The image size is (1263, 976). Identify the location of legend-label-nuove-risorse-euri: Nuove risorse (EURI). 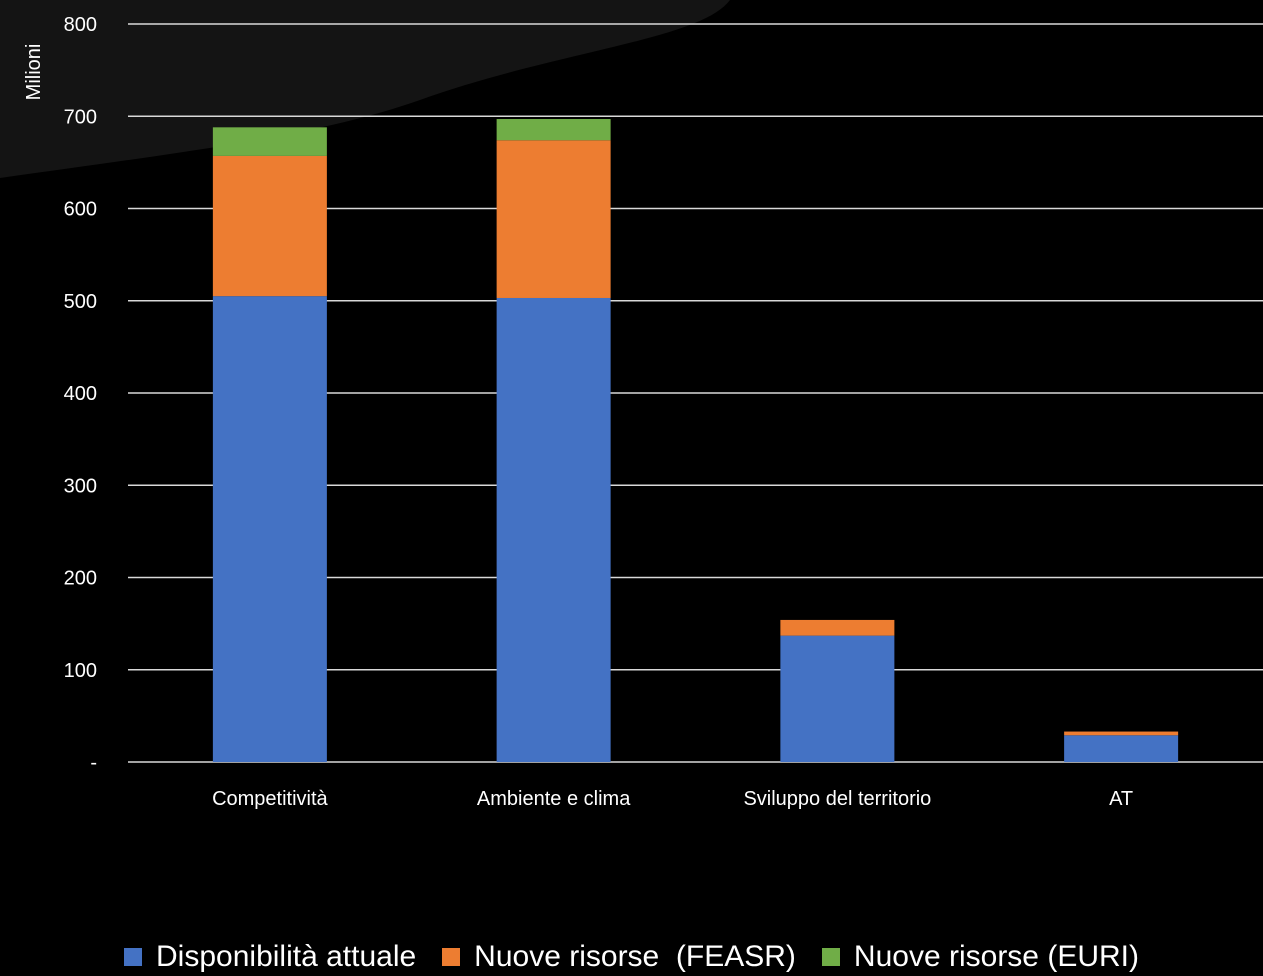
(996, 956).